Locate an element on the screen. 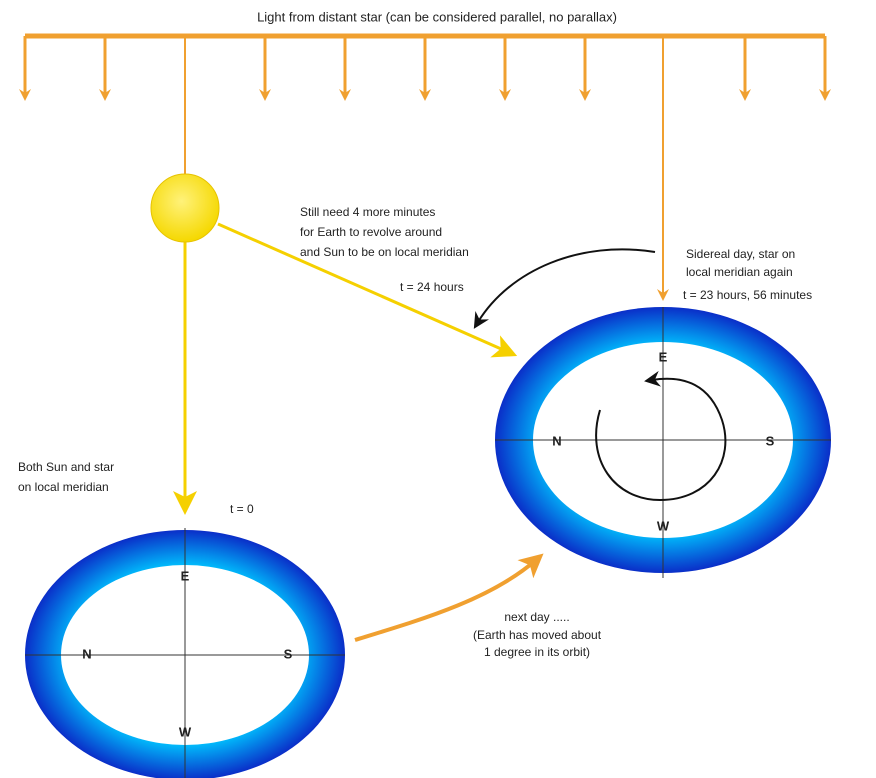  note: t = 24 hours is located at coordinates (432, 287).